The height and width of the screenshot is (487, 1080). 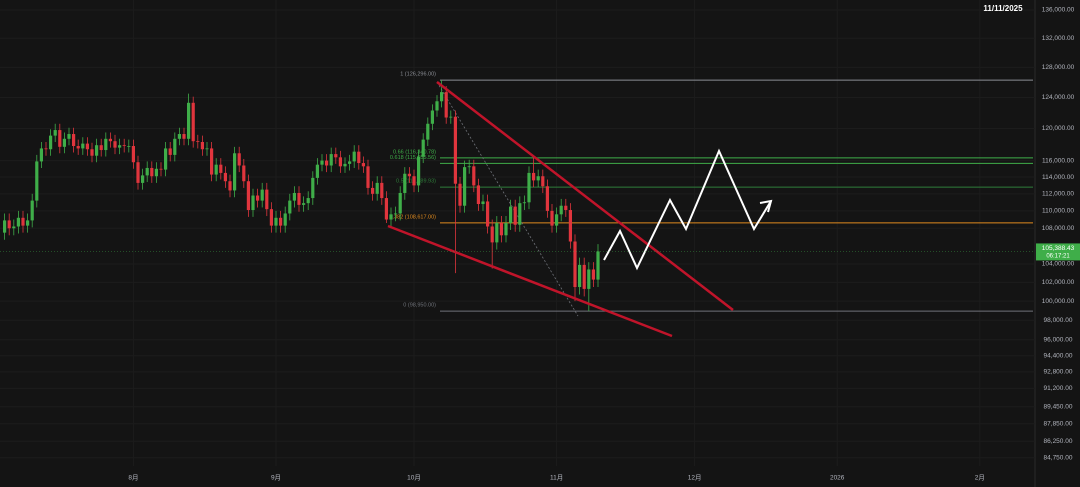 What do you see at coordinates (413, 217) in the screenshot?
I see `fib-label: 0.382 (108,617.00)` at bounding box center [413, 217].